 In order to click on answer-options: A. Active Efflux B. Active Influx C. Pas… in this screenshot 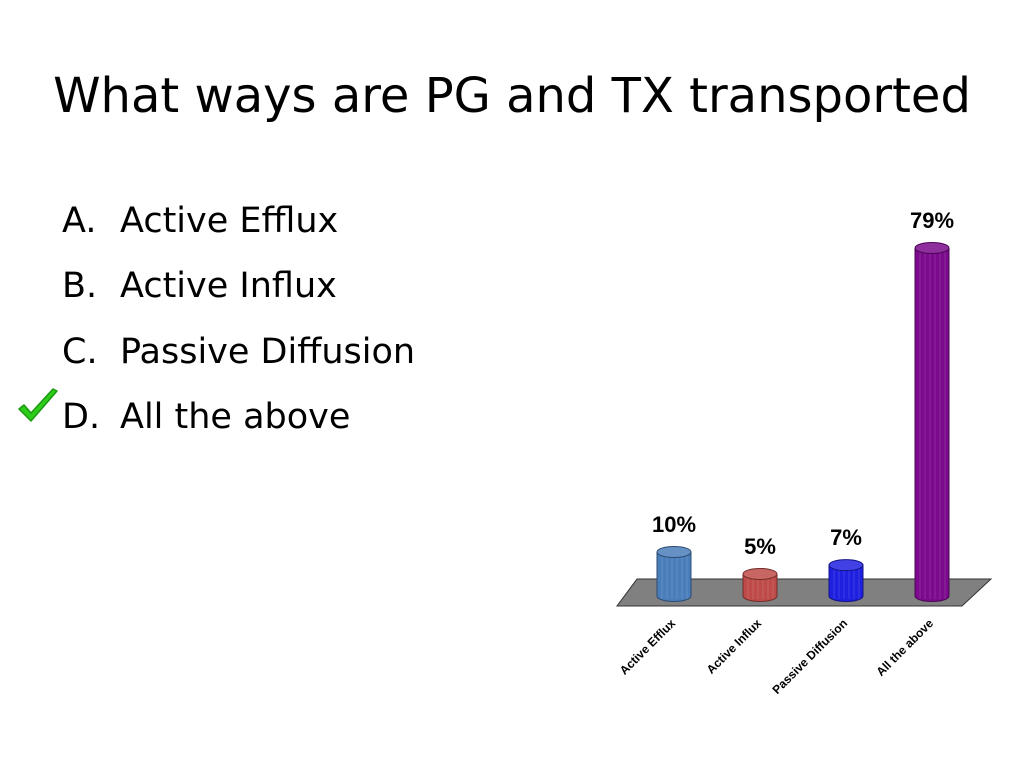, I will do `click(216, 319)`.